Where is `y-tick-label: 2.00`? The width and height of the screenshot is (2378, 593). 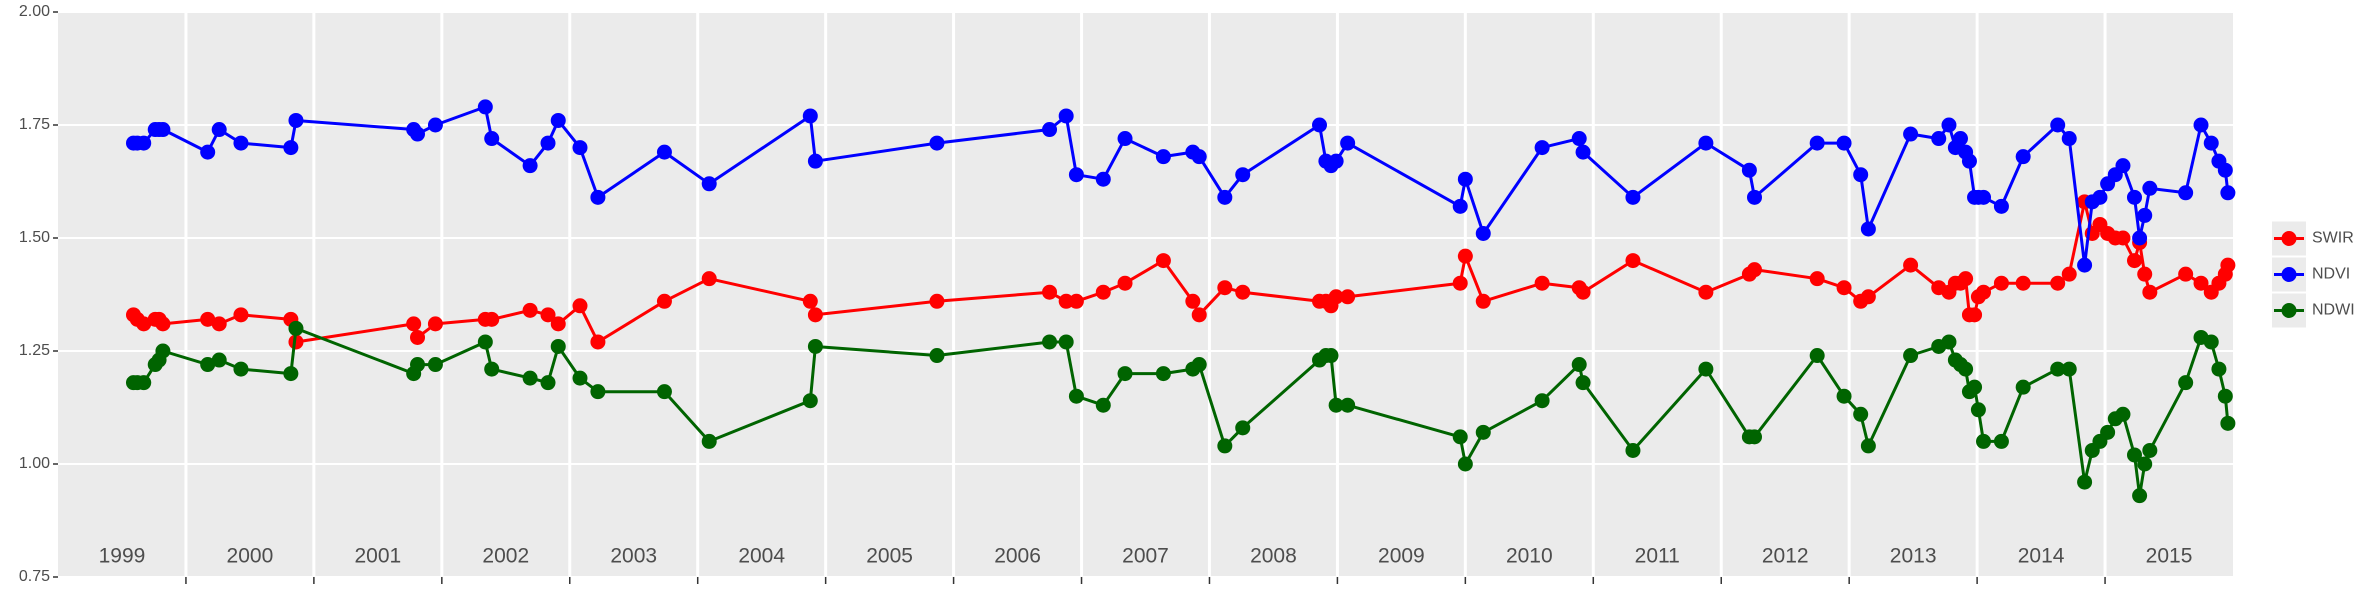 y-tick-label: 2.00 is located at coordinates (34, 11).